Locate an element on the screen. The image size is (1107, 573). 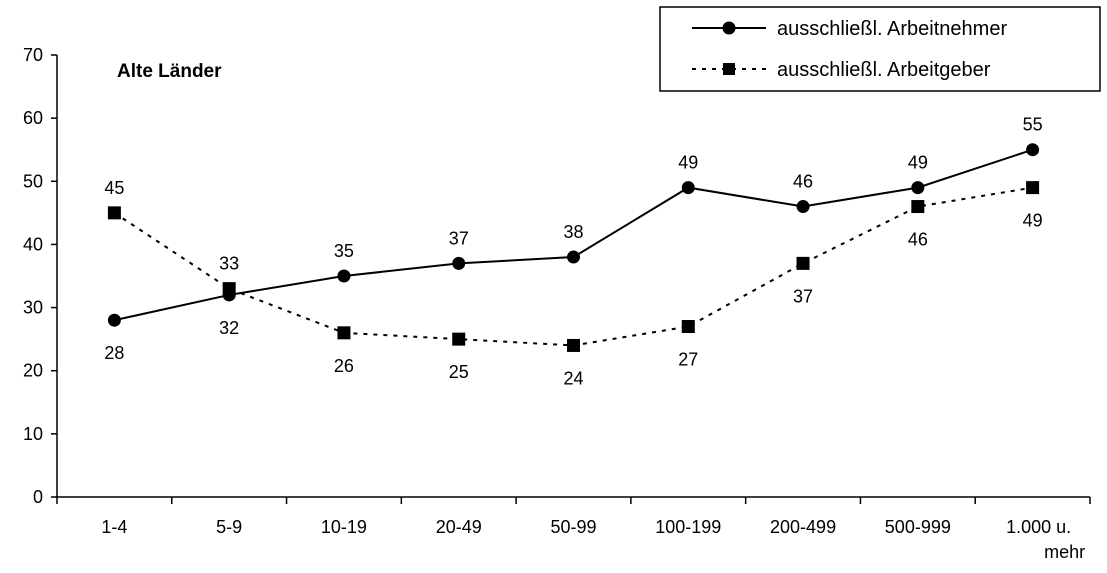
x-tick-label: 10-19 is located at coordinates (344, 527).